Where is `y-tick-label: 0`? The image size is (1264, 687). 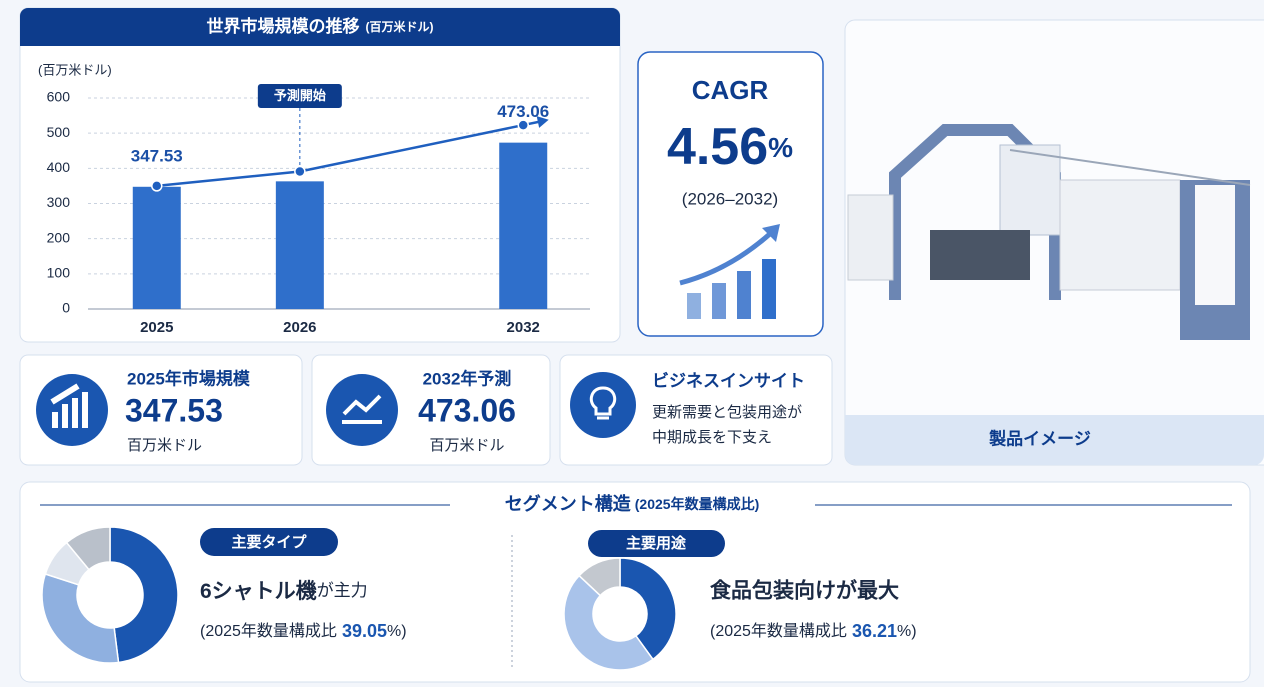
y-tick-label: 0 is located at coordinates (66, 308).